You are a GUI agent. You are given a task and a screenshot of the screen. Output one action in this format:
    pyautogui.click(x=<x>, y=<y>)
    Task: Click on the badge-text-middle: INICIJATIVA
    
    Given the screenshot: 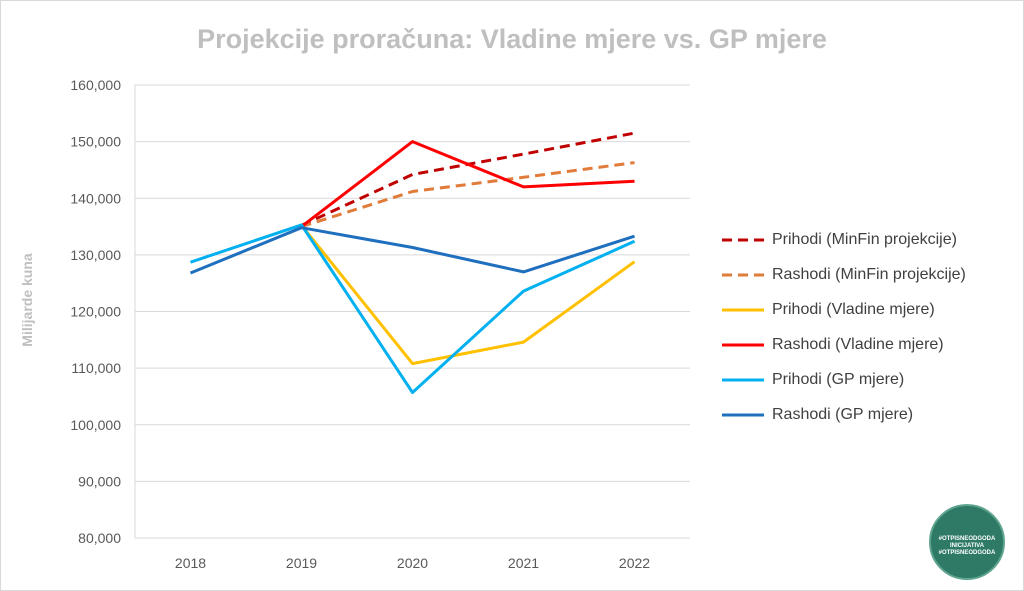 What is the action you would take?
    pyautogui.click(x=967, y=546)
    